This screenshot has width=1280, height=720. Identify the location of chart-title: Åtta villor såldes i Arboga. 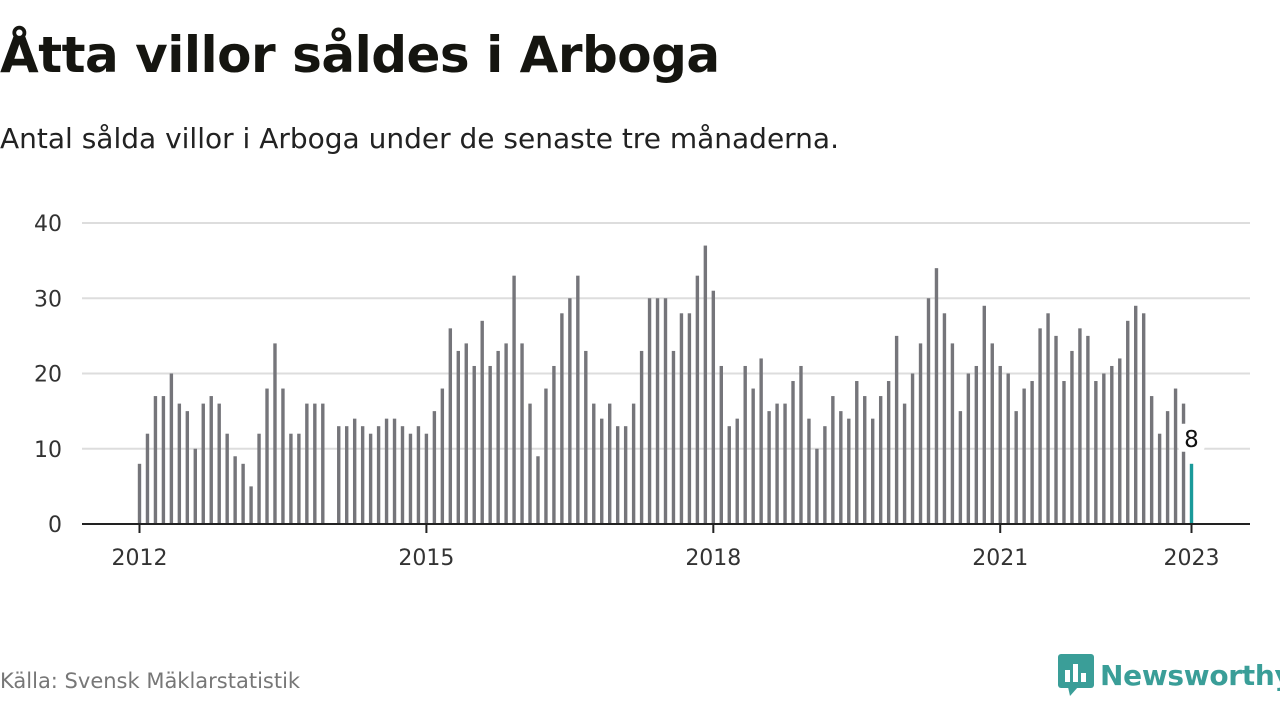
(360, 55).